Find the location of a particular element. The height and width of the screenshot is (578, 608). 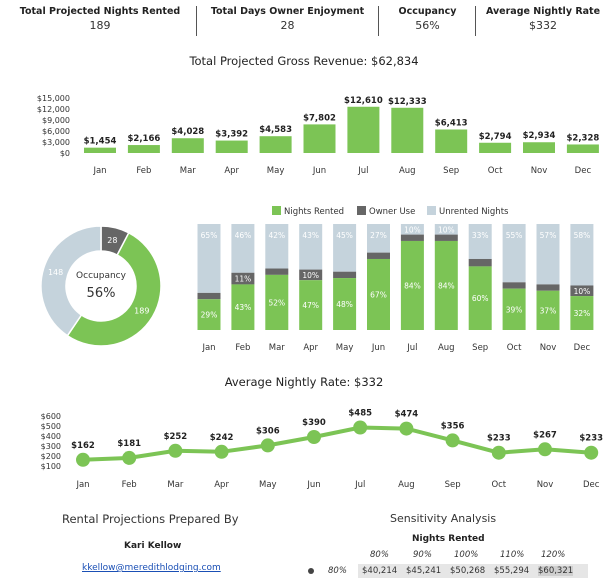

rate-data-label: $181 is located at coordinates (129, 444).